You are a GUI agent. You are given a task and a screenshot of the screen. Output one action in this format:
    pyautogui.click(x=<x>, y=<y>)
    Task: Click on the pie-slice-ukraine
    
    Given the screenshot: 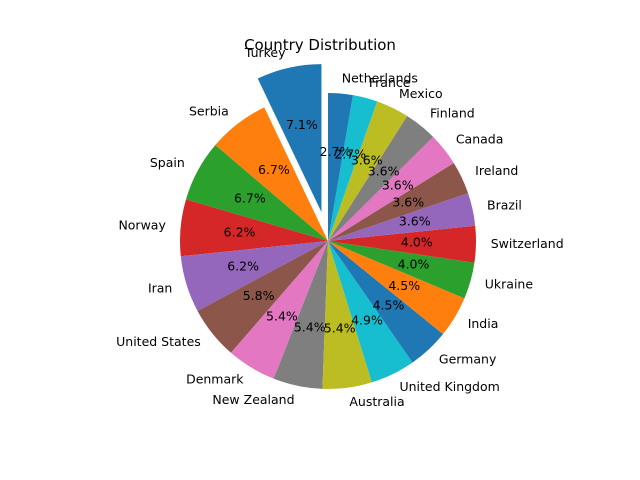 What is the action you would take?
    pyautogui.click(x=401, y=270)
    